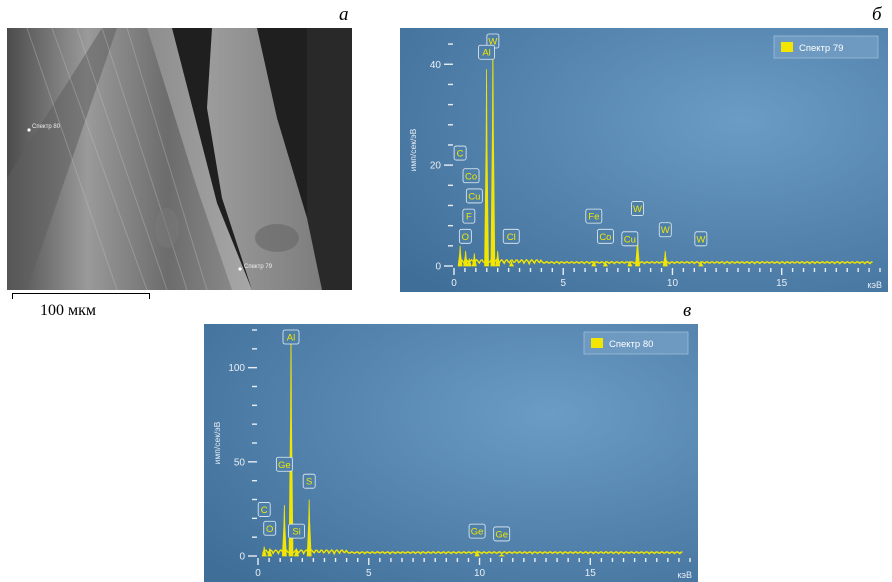 This screenshot has width=892, height=582. I want to click on peak-label: Cl, so click(511, 236).